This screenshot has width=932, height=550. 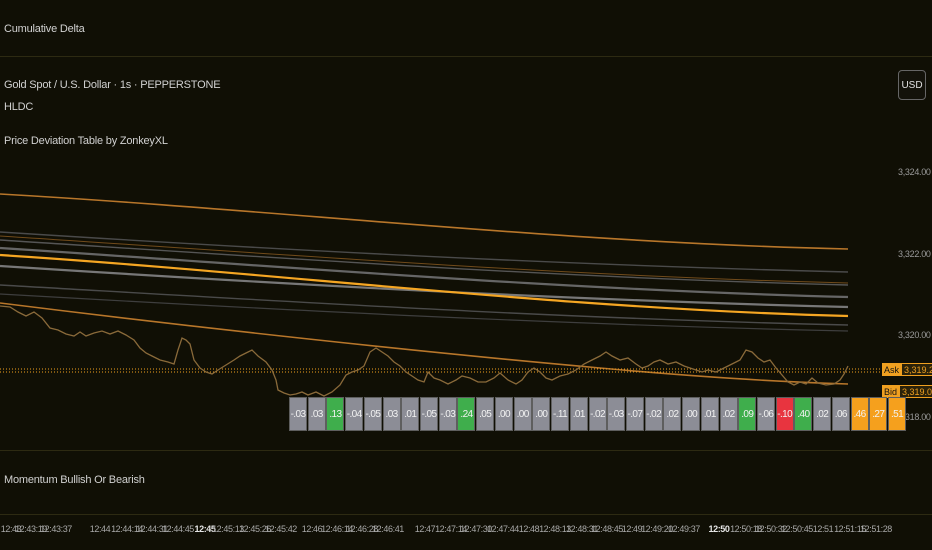 I want to click on vwap-line, so click(x=424, y=285).